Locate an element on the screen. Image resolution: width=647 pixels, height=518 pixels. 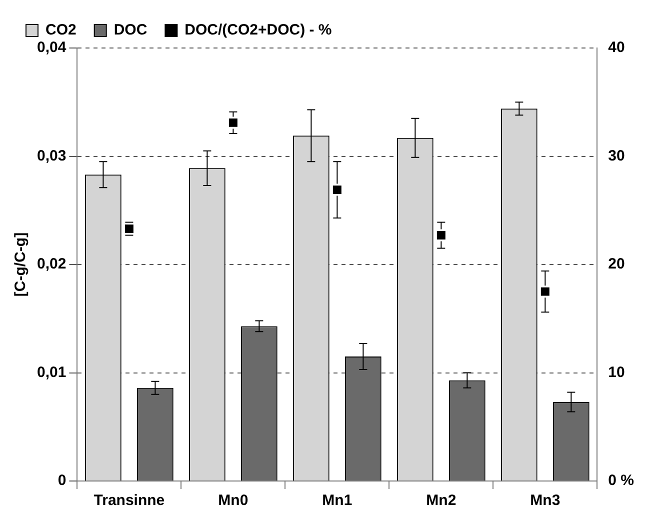
x-tick-label: Mn0 is located at coordinates (233, 501).